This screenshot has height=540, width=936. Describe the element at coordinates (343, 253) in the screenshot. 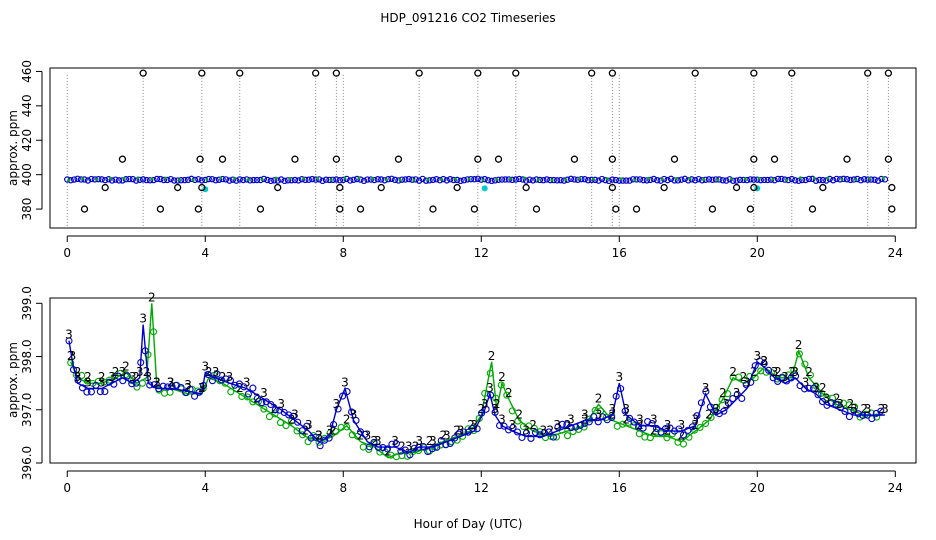

I see `top-x-tick-label: 8` at that location.